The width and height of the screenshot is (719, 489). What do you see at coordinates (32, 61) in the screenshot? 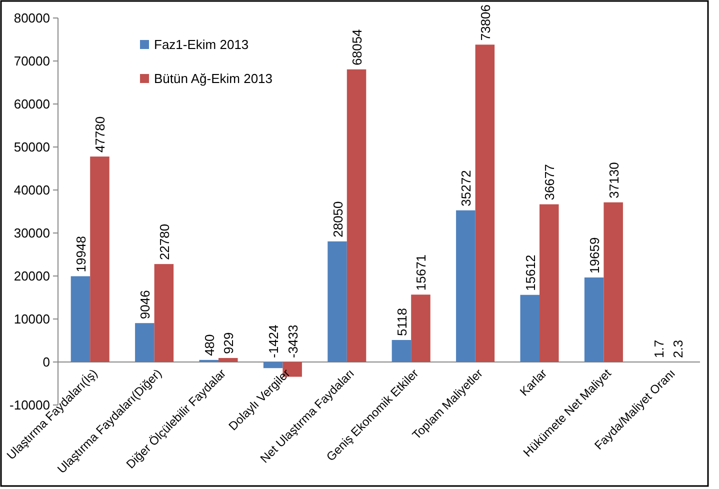
I see `y-tick-label: 70000` at bounding box center [32, 61].